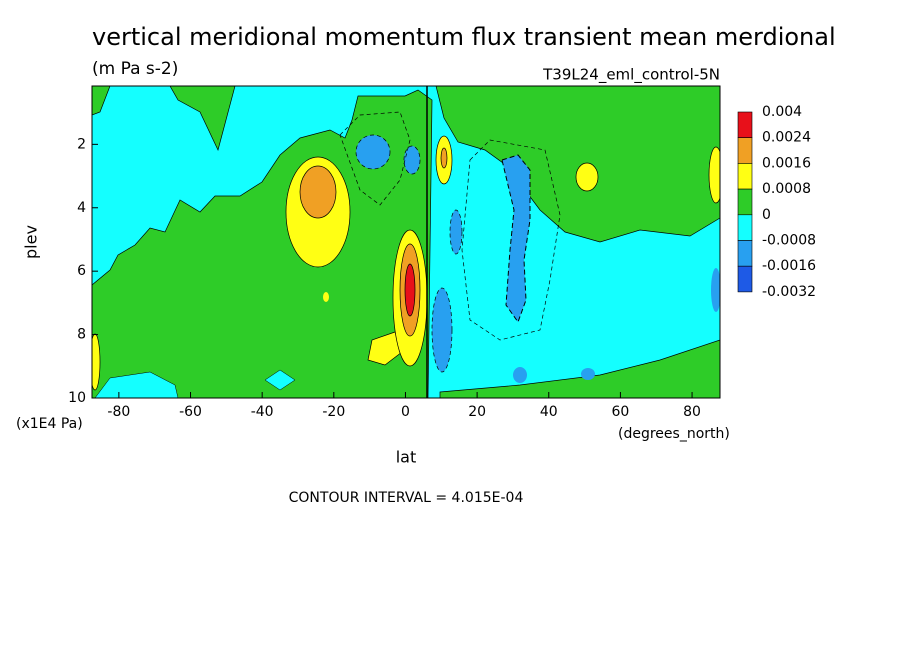 Image resolution: width=904 pixels, height=654 pixels. I want to click on x-axis-label: lat, so click(406, 457).